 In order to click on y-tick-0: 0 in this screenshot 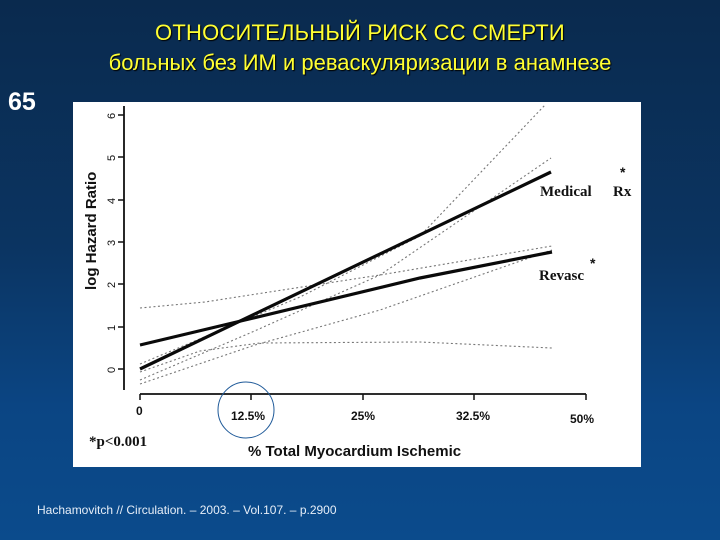, I will do `click(112, 370)`.